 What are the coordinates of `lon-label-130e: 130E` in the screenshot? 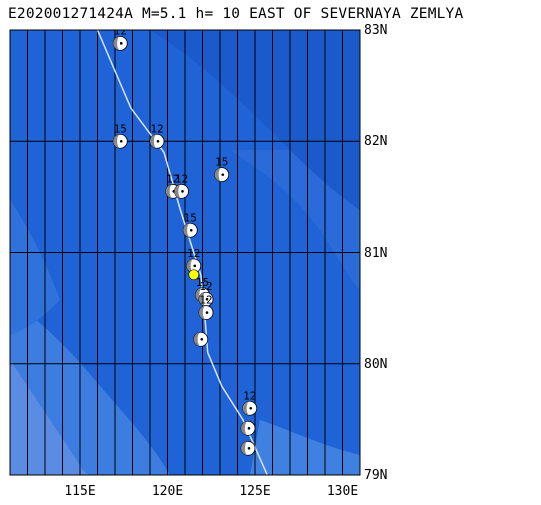 It's located at (342, 491).